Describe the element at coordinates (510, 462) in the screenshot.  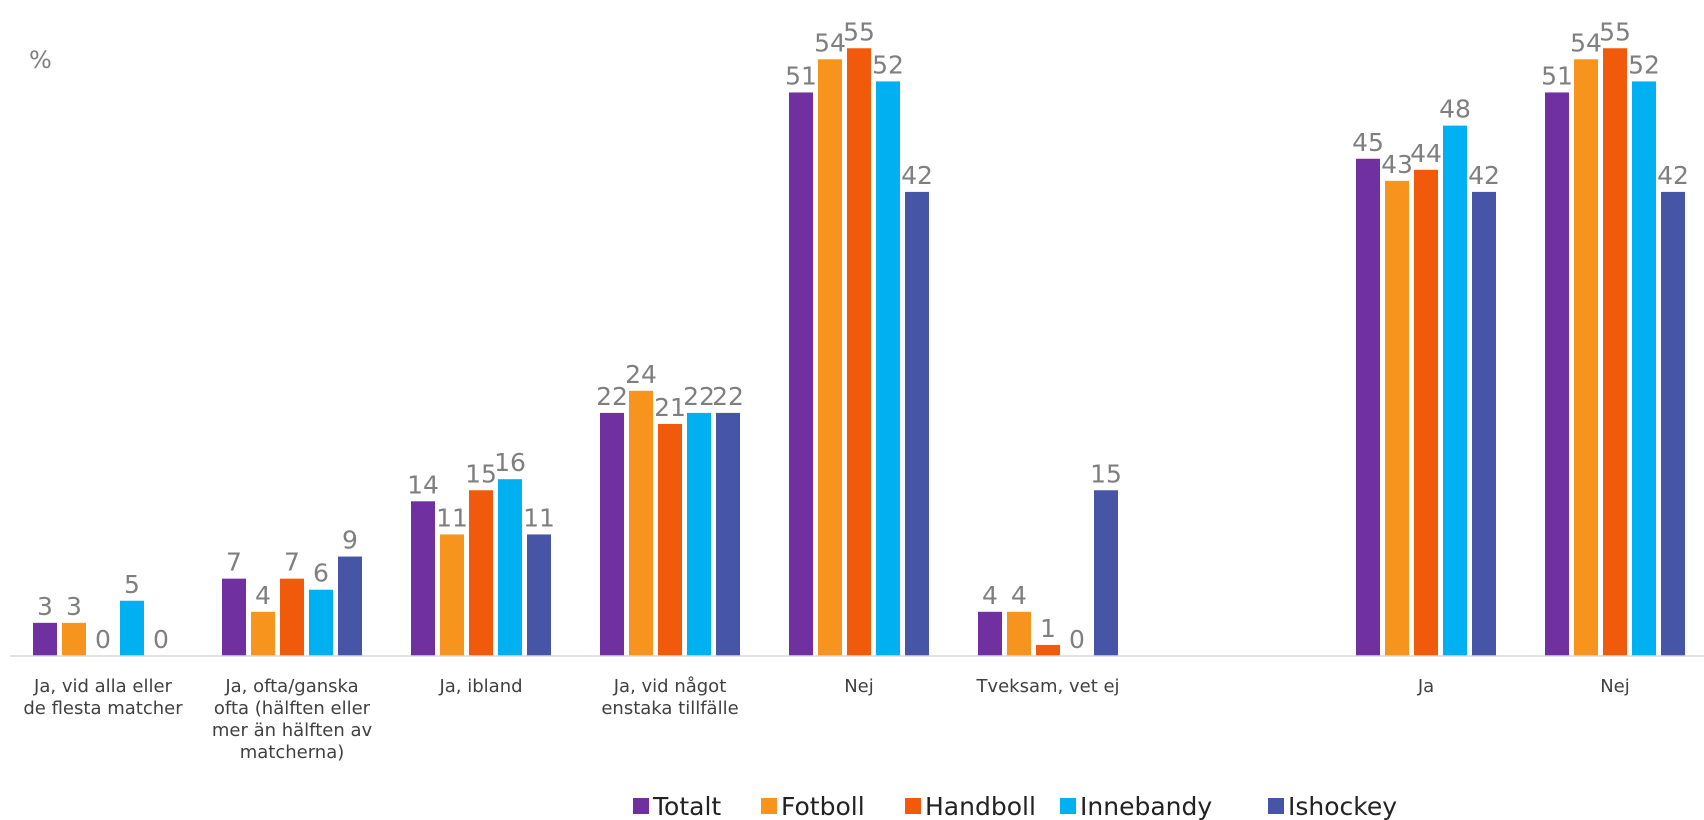
I see `data-label-innebandy-2: 16` at that location.